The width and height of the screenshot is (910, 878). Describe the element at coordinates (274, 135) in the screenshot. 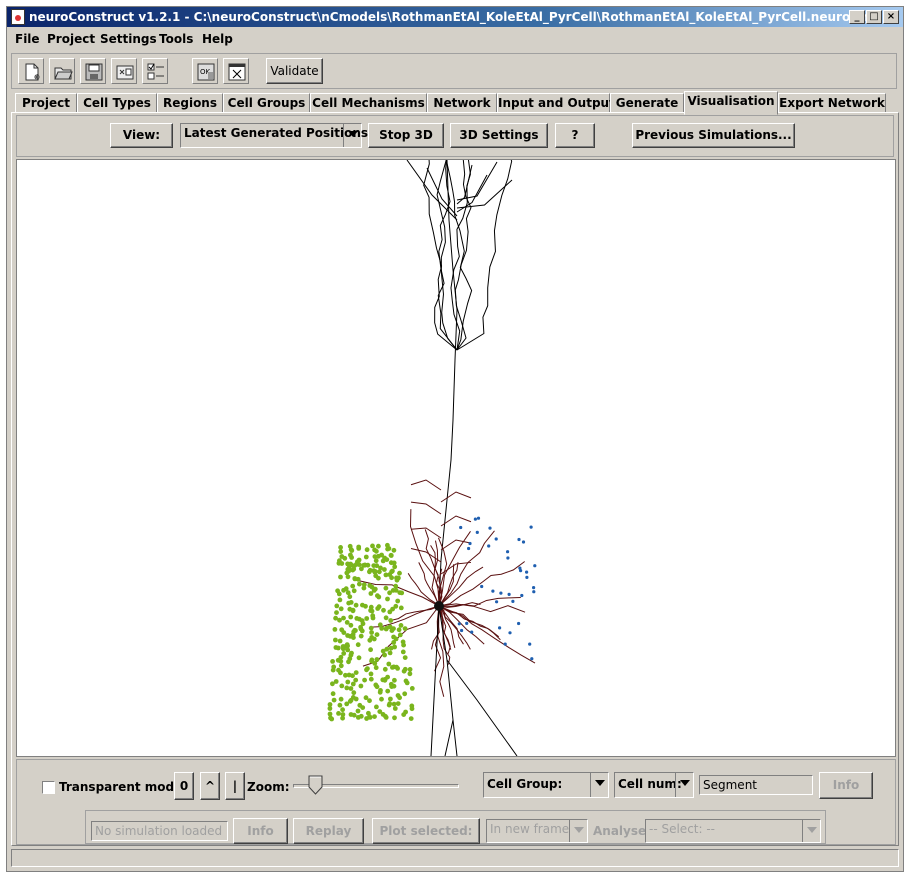

I see `view-select: Latest Generated Positions` at that location.